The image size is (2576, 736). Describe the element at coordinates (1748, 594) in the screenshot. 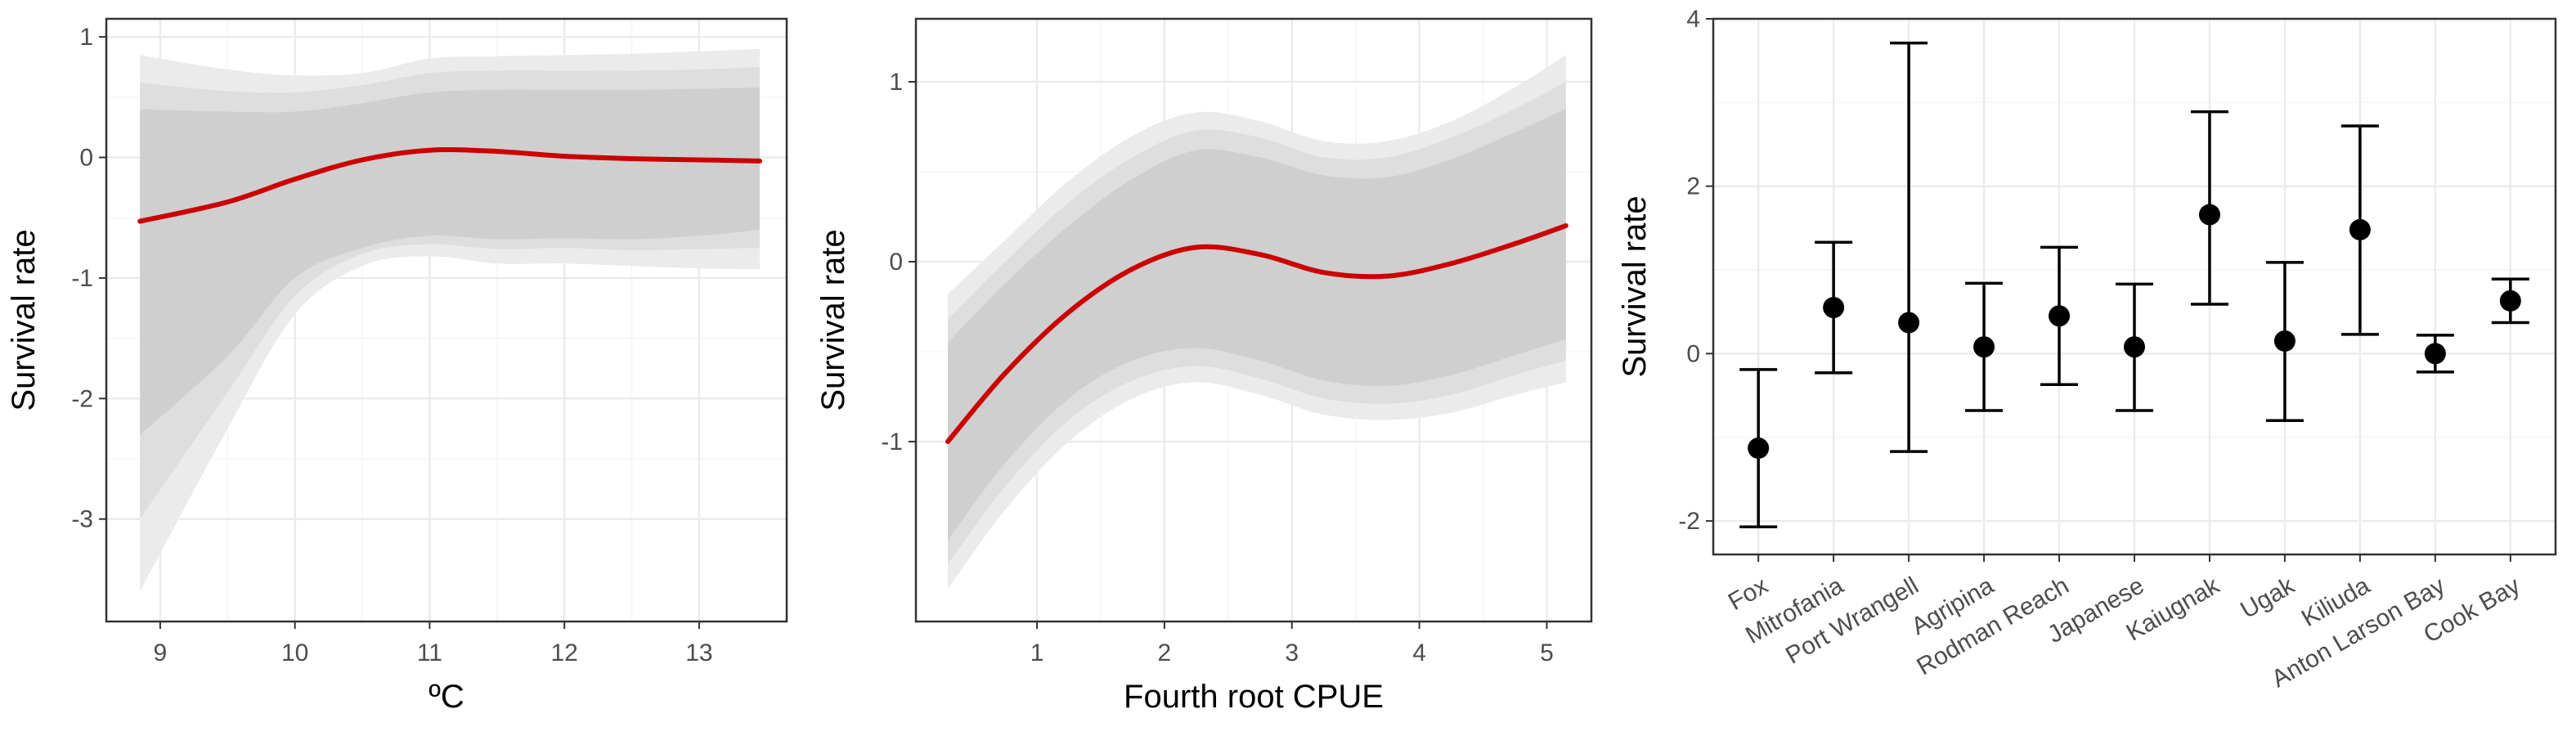

I see `x-tick-label: Fox` at that location.